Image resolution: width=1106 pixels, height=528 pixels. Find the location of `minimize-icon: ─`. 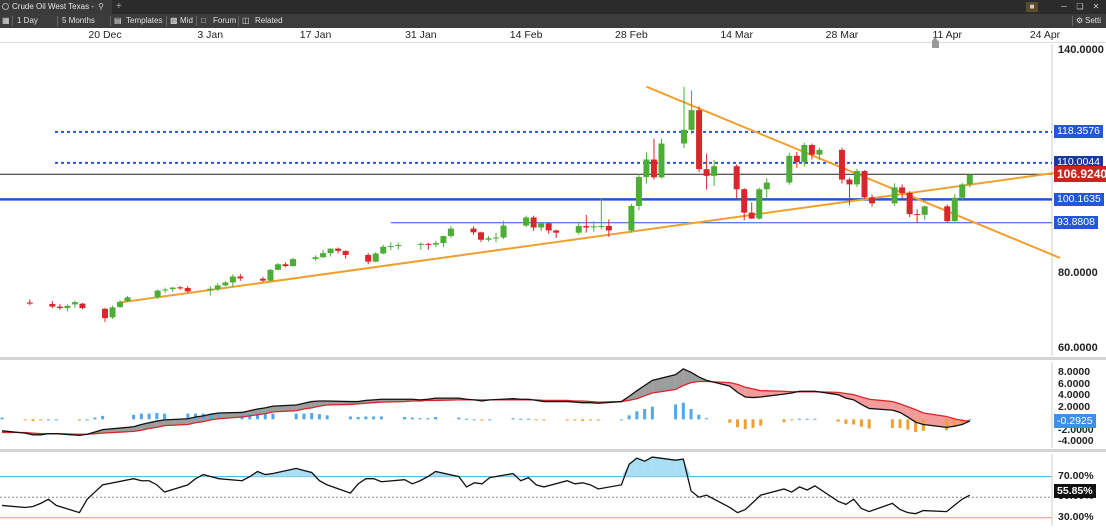

minimize-icon: ─ is located at coordinates (1064, 6).